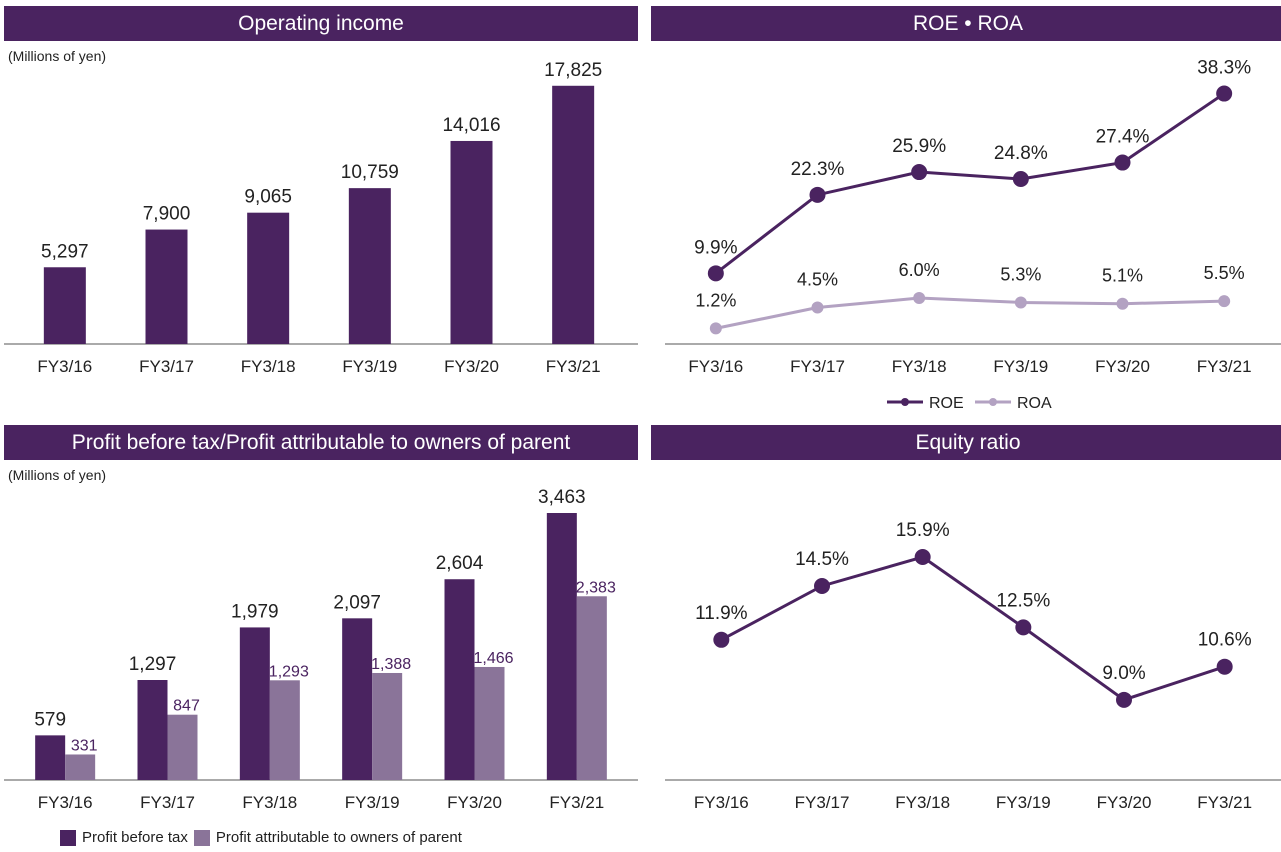  What do you see at coordinates (289, 671) in the screenshot?
I see `data-label-profit-attributable: 1,293` at bounding box center [289, 671].